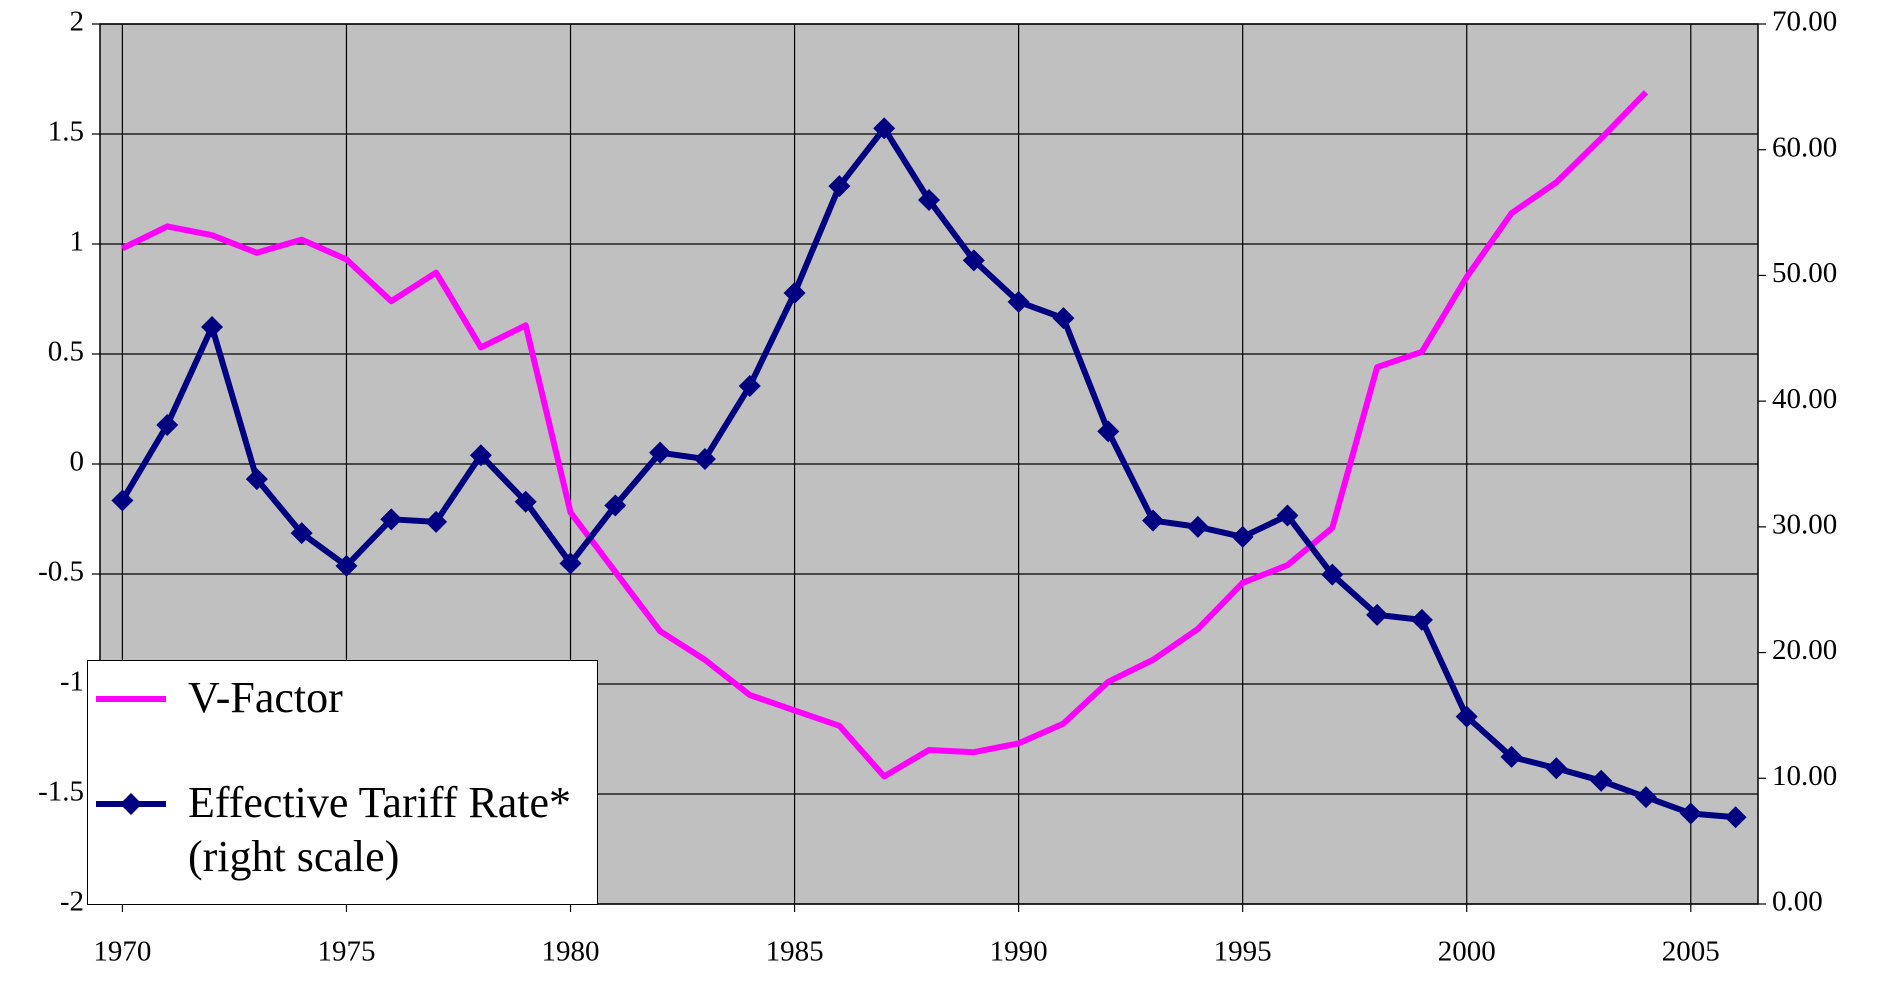 This screenshot has width=1894, height=990. I want to click on y2-tick-label: 50.00, so click(1804, 273).